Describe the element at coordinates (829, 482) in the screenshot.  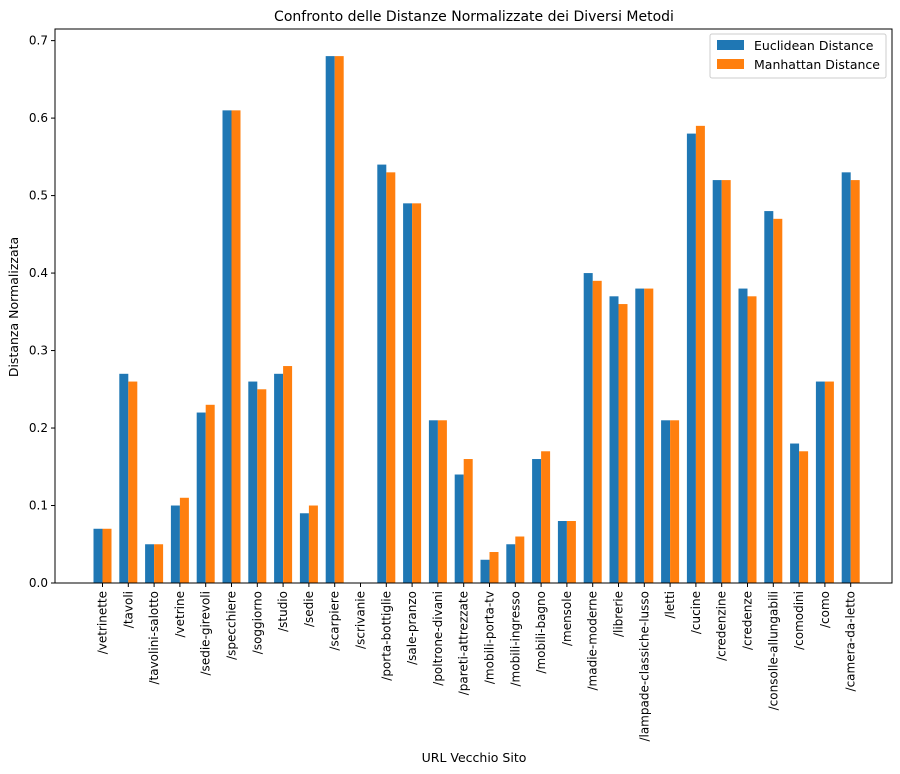
I see `bar-manhattan-como` at that location.